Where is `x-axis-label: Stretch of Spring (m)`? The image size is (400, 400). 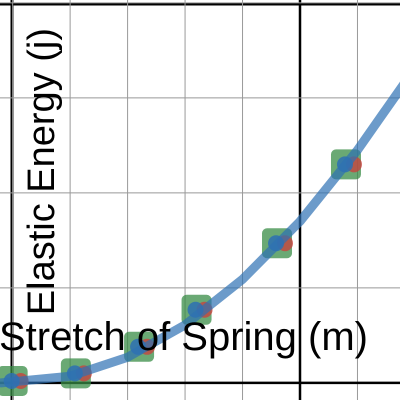 x-axis-label: Stretch of Spring (m) is located at coordinates (184, 337).